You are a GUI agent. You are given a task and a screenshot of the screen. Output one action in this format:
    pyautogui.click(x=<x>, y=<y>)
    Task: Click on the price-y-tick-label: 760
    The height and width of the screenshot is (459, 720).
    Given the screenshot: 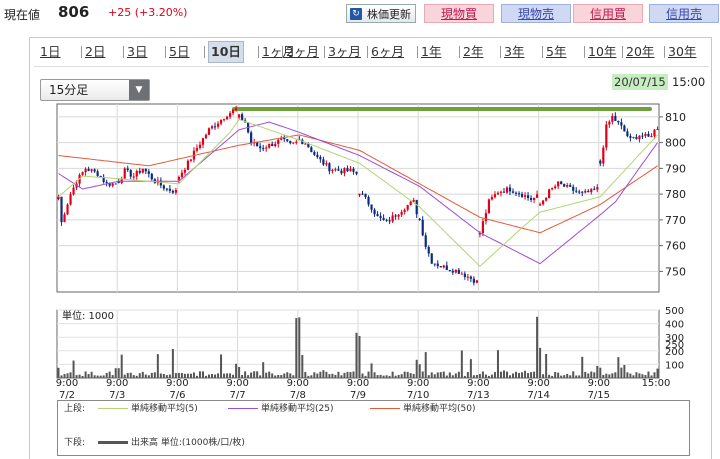 What is the action you would take?
    pyautogui.click(x=675, y=246)
    